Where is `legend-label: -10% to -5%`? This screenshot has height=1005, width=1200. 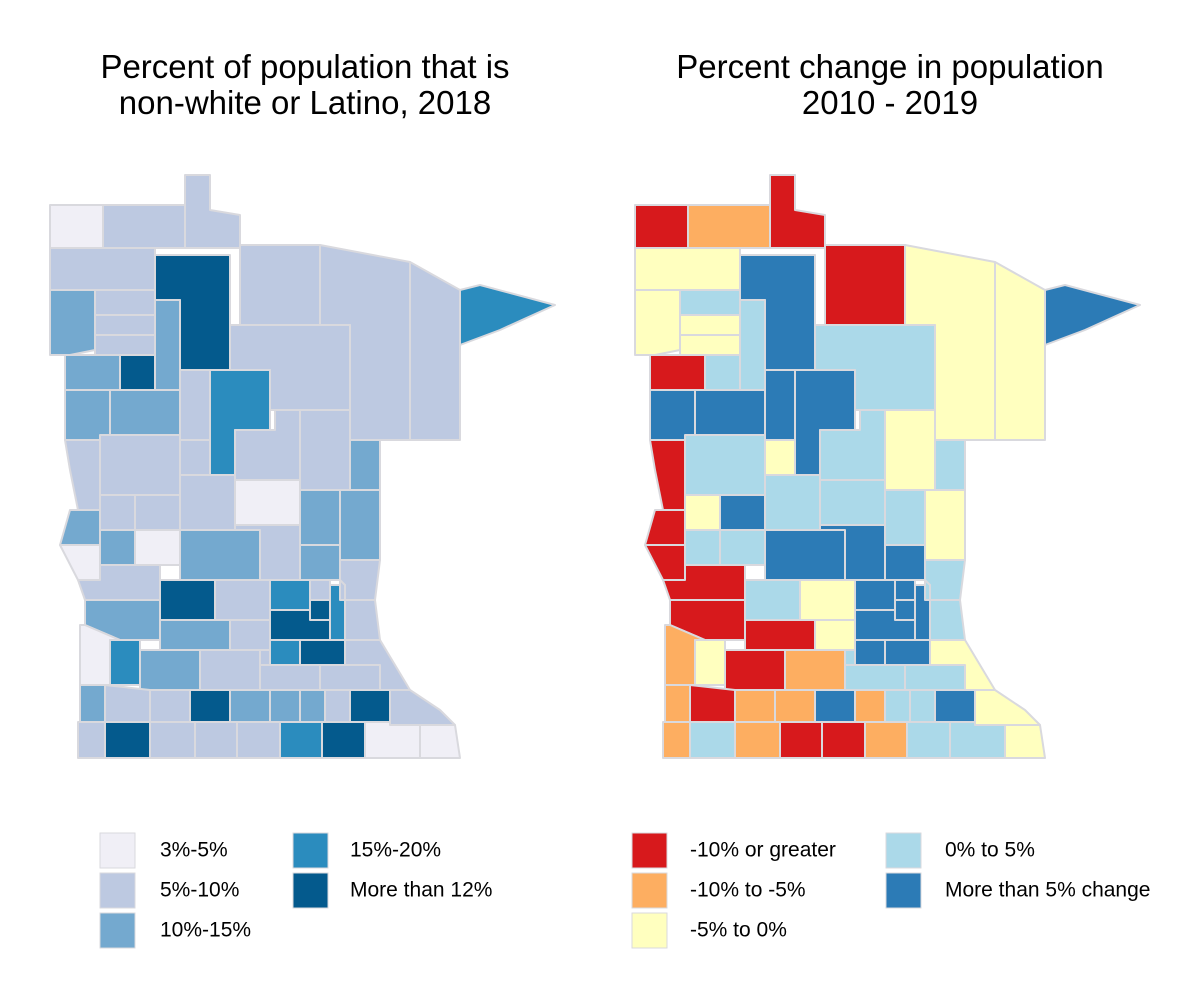
legend-label: -10% to -5% is located at coordinates (748, 890).